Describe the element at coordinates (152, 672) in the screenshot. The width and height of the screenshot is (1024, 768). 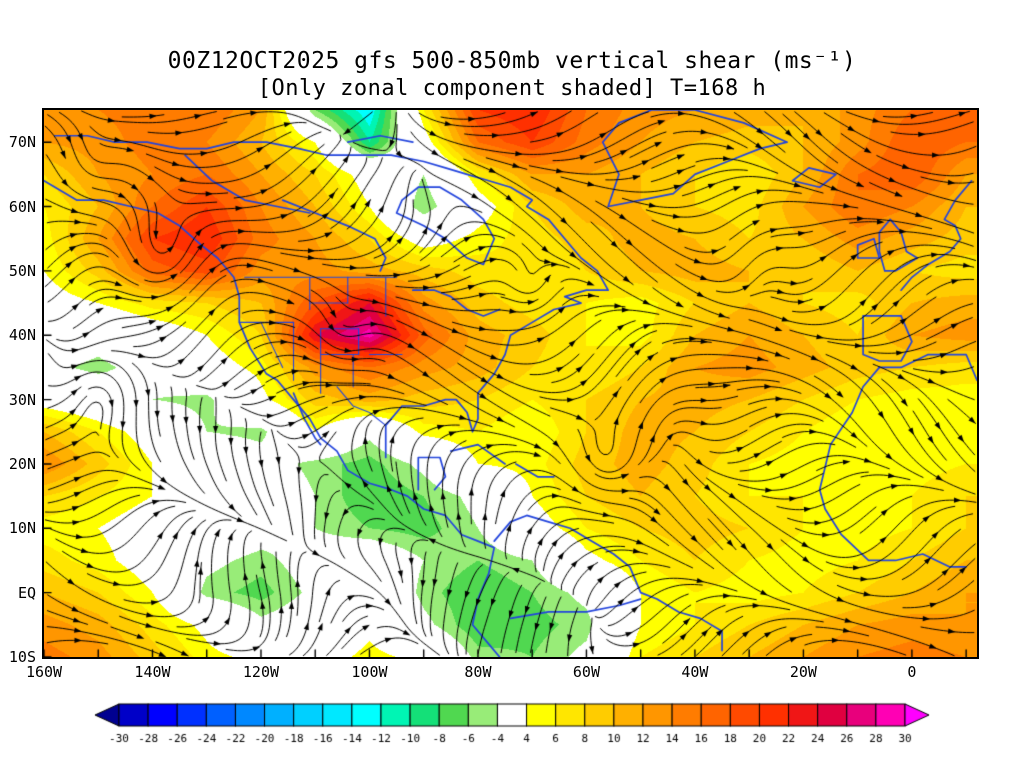
I see `x-tick-label: 140W` at that location.